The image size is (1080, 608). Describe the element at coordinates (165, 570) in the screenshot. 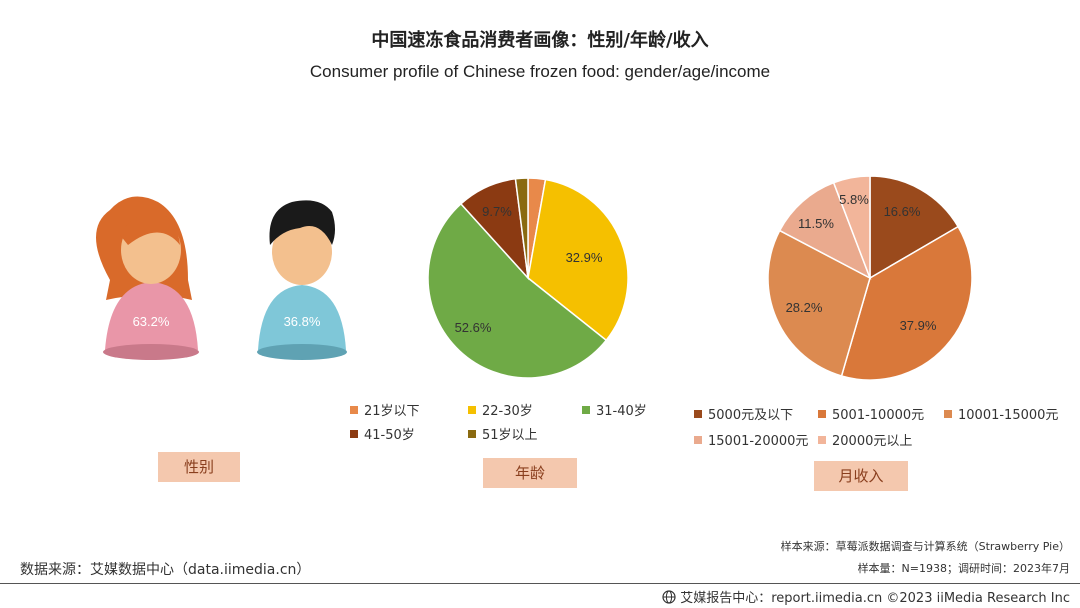

I see `data-source: 数据来源：艾媒数据中心（data.iimedia.cn）` at that location.